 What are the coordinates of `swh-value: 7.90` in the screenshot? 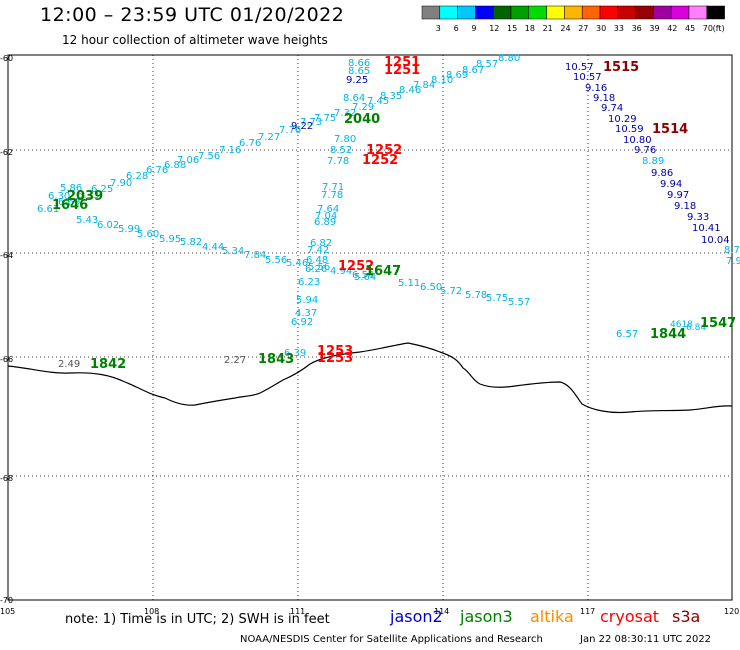 It's located at (121, 183).